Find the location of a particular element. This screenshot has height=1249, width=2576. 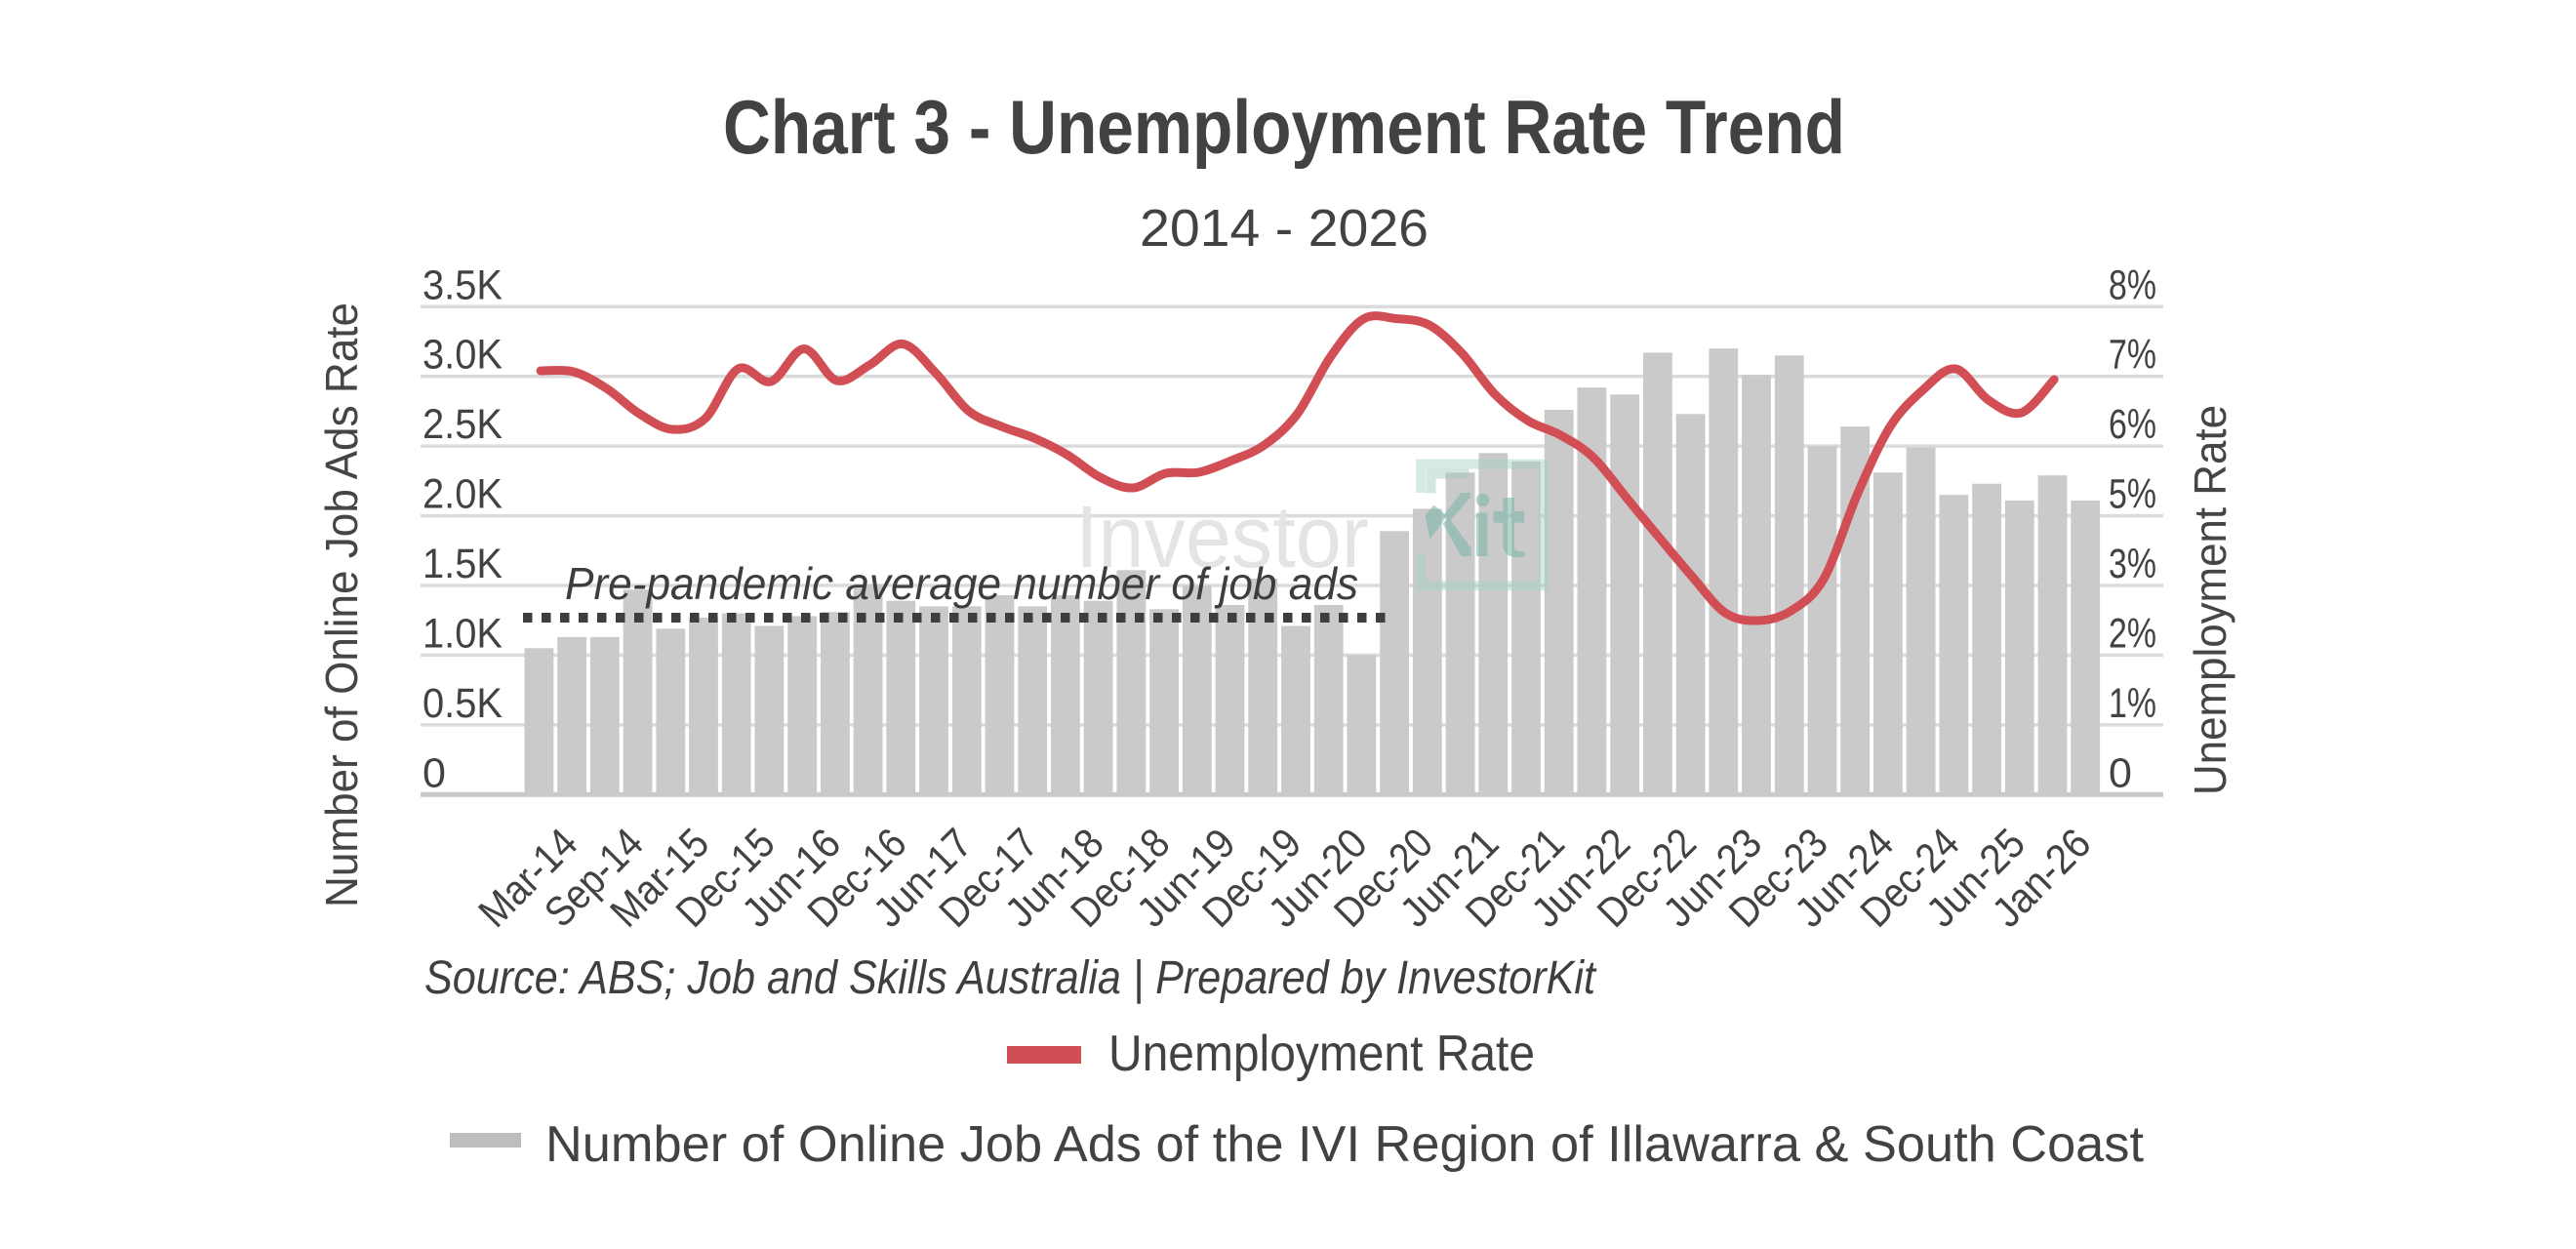

svg-text:Chart 3 - Unemployment Rate Tr: Chart 3 - Unemployment Rate Trend is located at coordinates (1284, 127).